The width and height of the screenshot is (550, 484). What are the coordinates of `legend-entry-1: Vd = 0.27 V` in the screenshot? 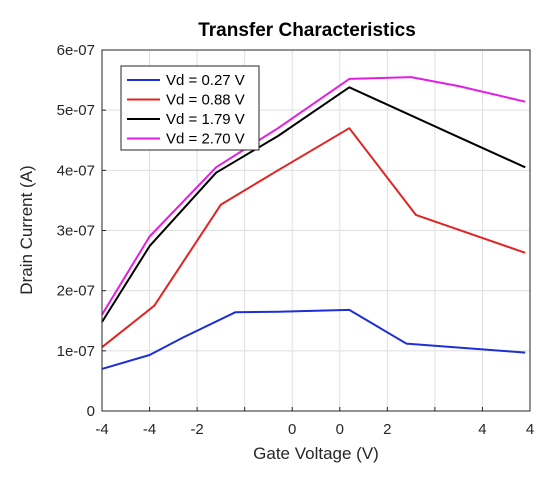 It's located at (205, 80).